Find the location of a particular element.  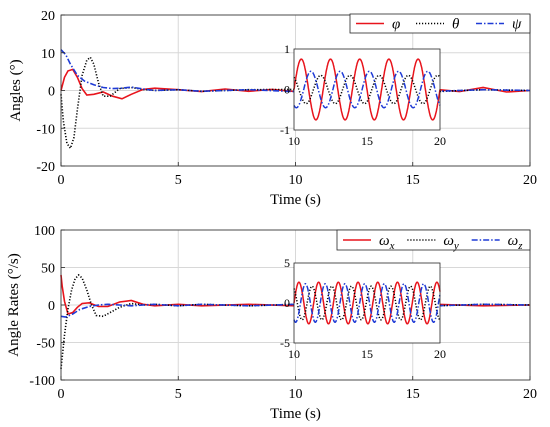

inset-y-tick-label: -1 is located at coordinates (285, 130).